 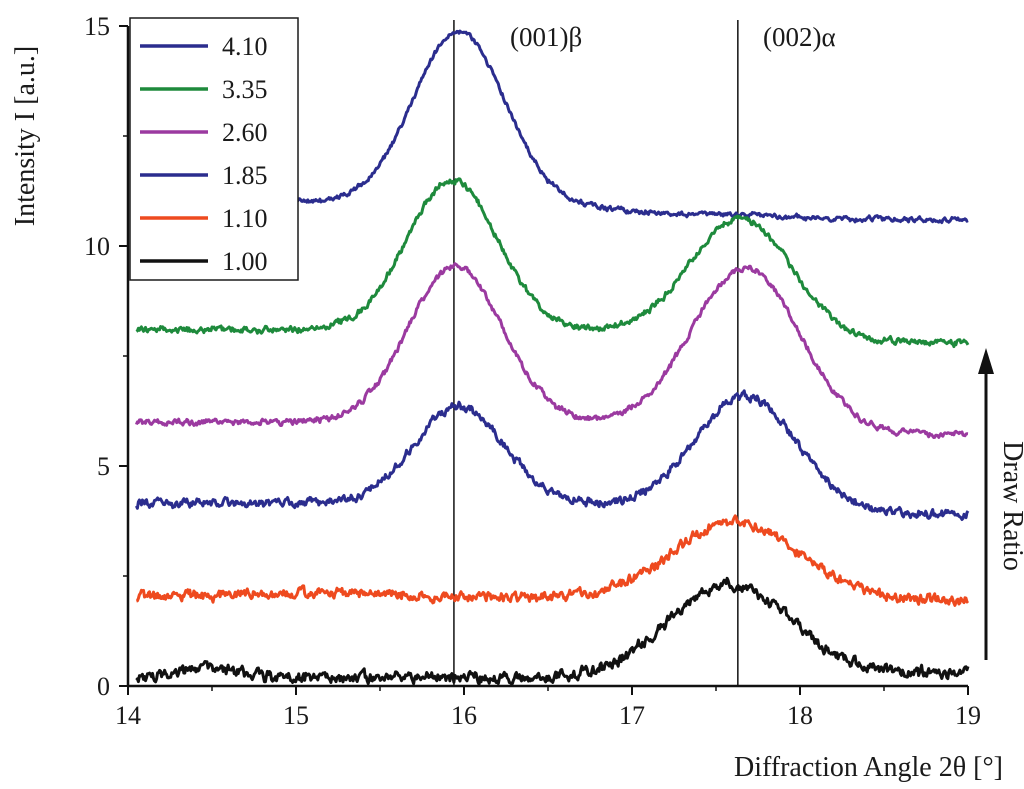 What do you see at coordinates (552, 560) in the screenshot?
I see `series-line-1.10` at bounding box center [552, 560].